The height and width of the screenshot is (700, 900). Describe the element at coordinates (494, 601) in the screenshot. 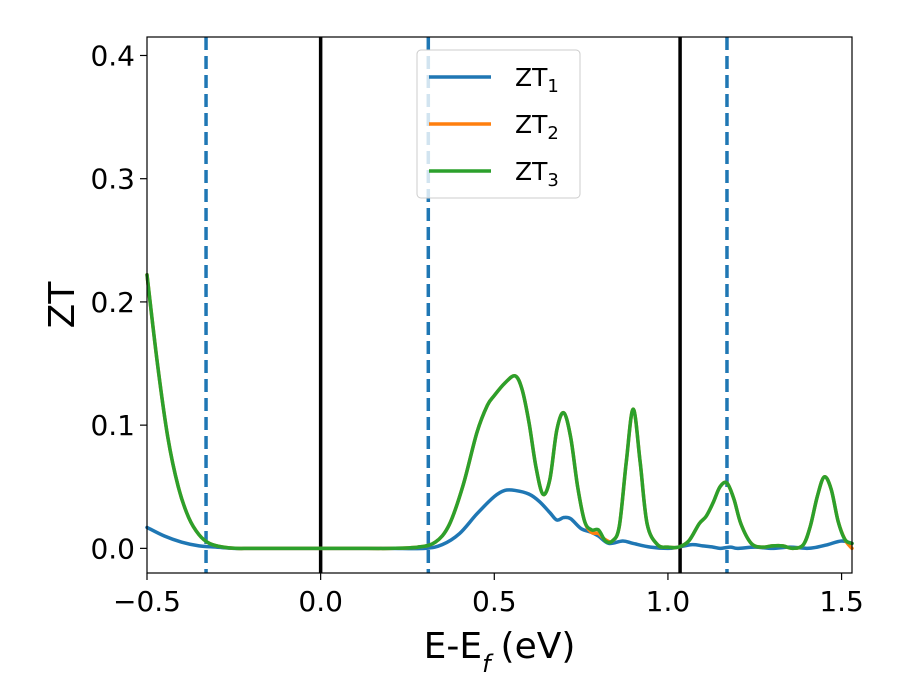

I see `x-tick-label: 0.5` at that location.